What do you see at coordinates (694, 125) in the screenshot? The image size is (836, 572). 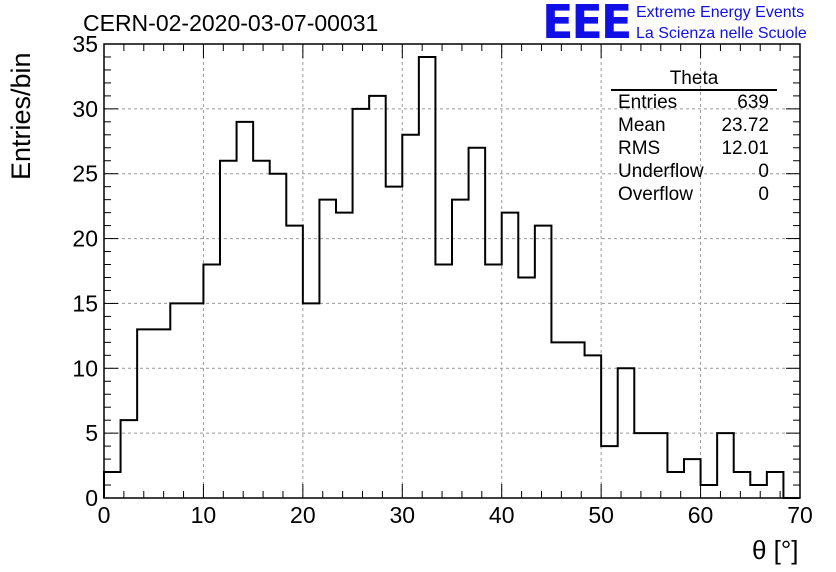 I see `stats-row-mean: Mean 23.72` at bounding box center [694, 125].